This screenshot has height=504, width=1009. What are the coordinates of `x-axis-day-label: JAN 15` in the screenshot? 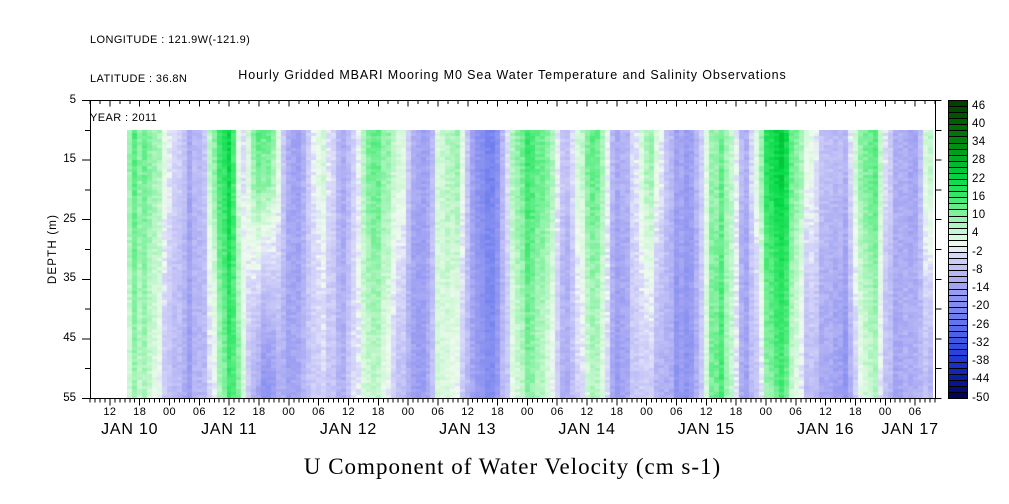 It's located at (706, 429).